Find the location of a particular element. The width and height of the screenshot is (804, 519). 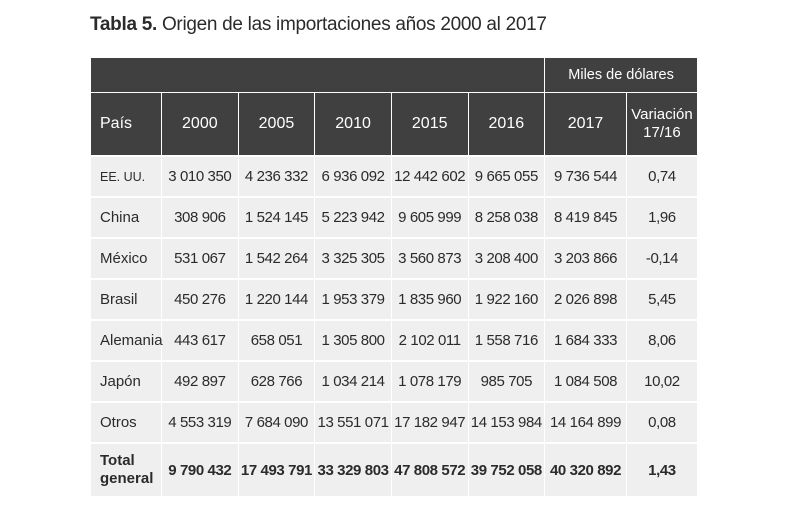

cell-value: 7 684 090 is located at coordinates (276, 422).